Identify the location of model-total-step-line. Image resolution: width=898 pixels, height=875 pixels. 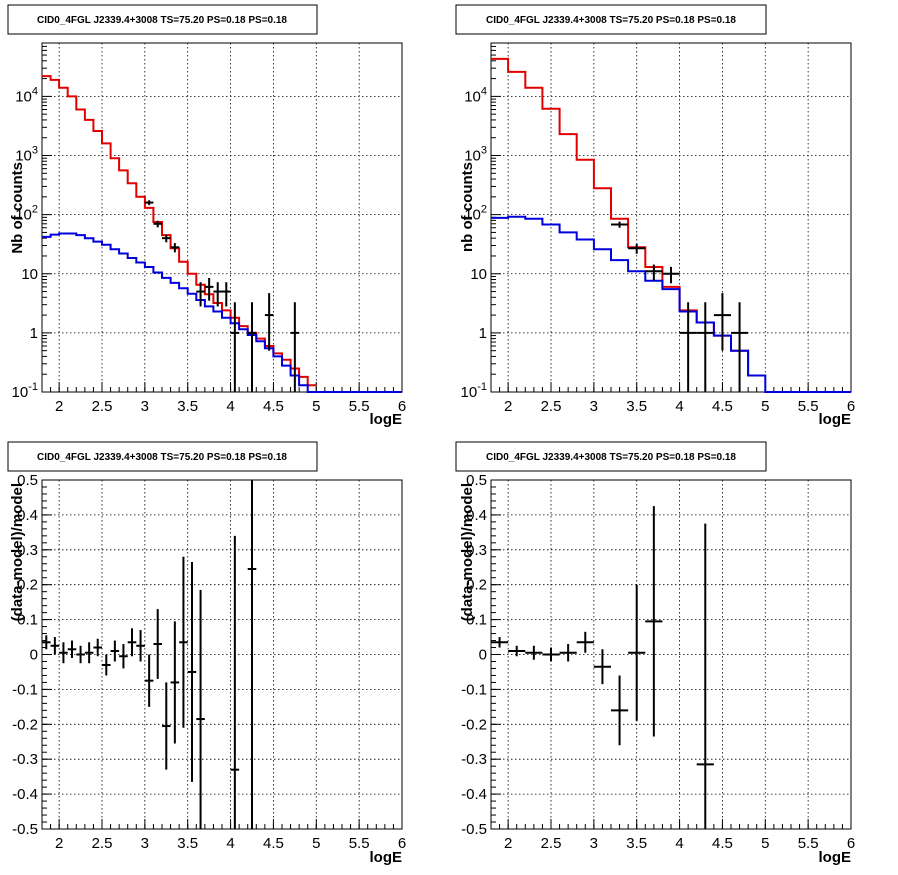
(179, 231).